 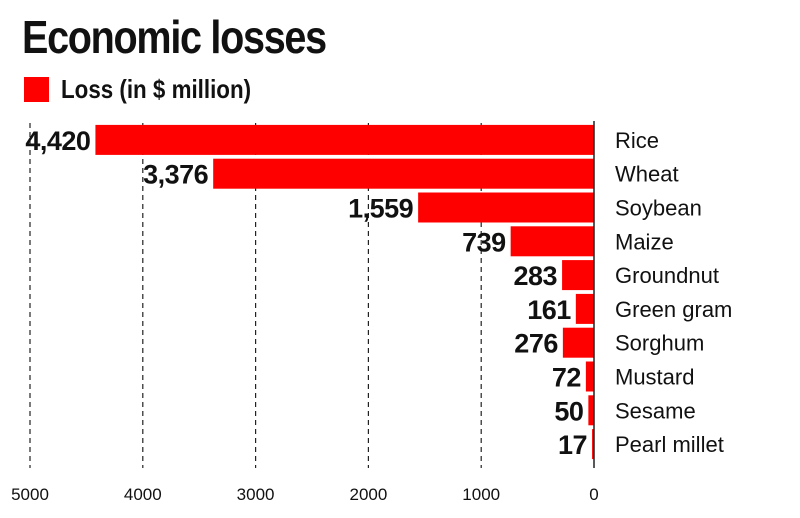 I want to click on category-label: Rice, so click(x=637, y=140).